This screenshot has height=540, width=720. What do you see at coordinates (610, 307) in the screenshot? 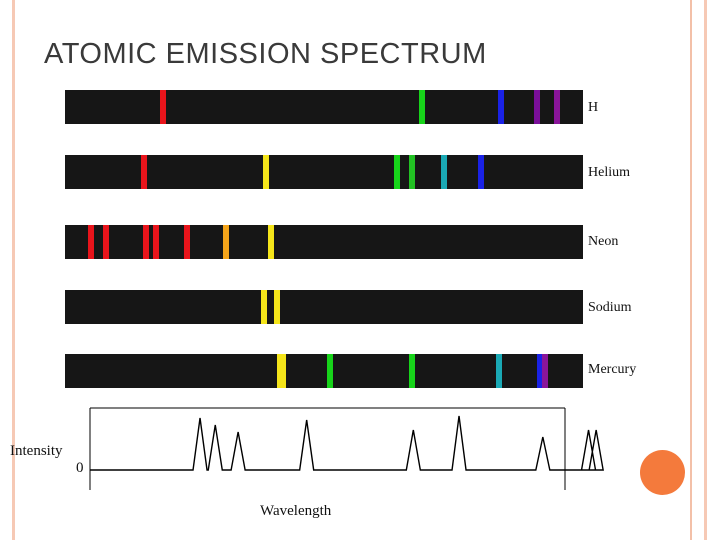
I see `element-label: Sodium` at bounding box center [610, 307].